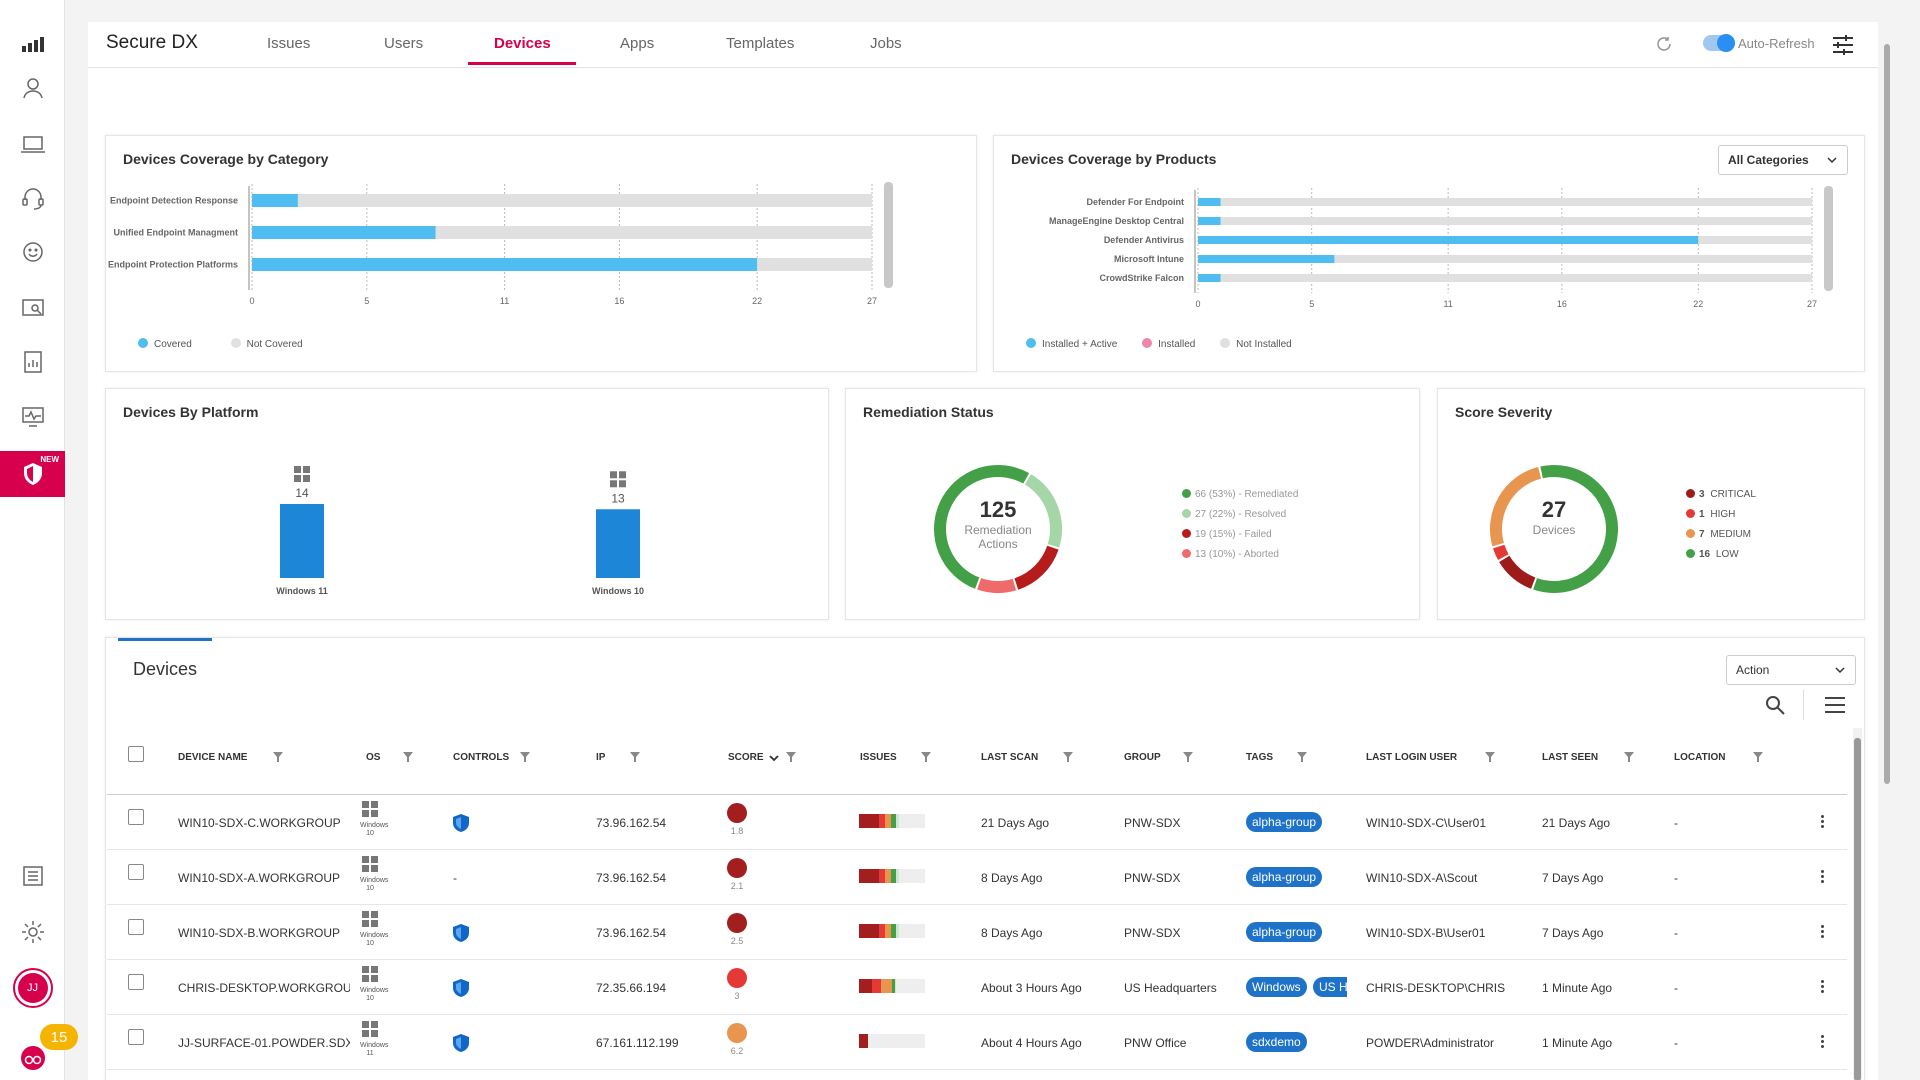  I want to click on user-search-icon, so click(32, 308).